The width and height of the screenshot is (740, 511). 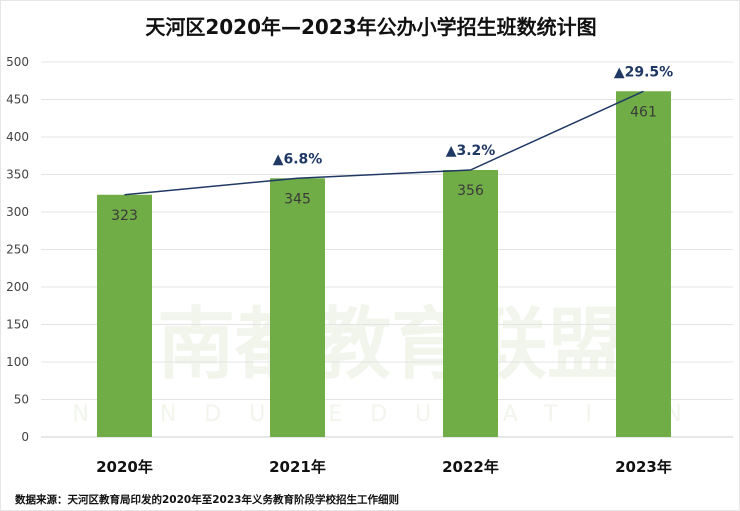 I want to click on y-tick-label: 50, so click(x=21, y=400).